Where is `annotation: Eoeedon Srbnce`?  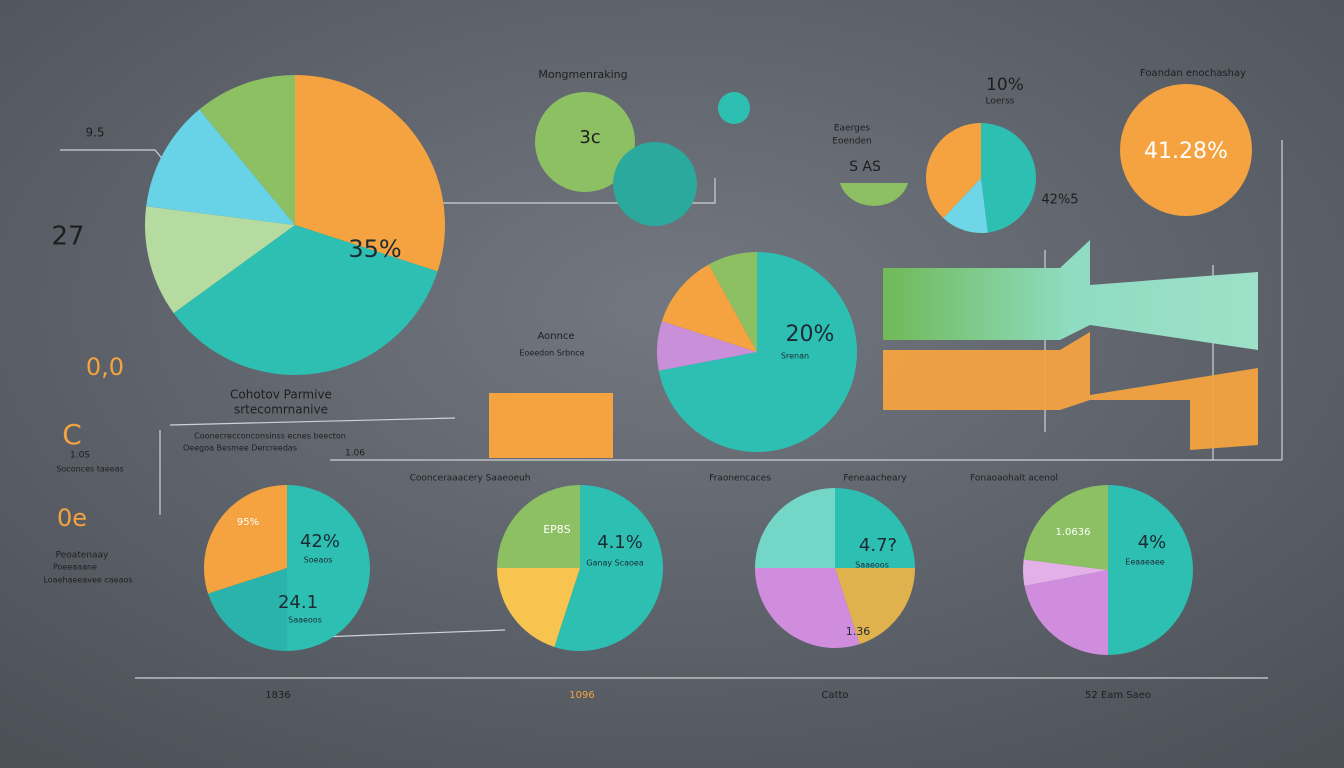 annotation: Eoeedon Srbnce is located at coordinates (551, 353).